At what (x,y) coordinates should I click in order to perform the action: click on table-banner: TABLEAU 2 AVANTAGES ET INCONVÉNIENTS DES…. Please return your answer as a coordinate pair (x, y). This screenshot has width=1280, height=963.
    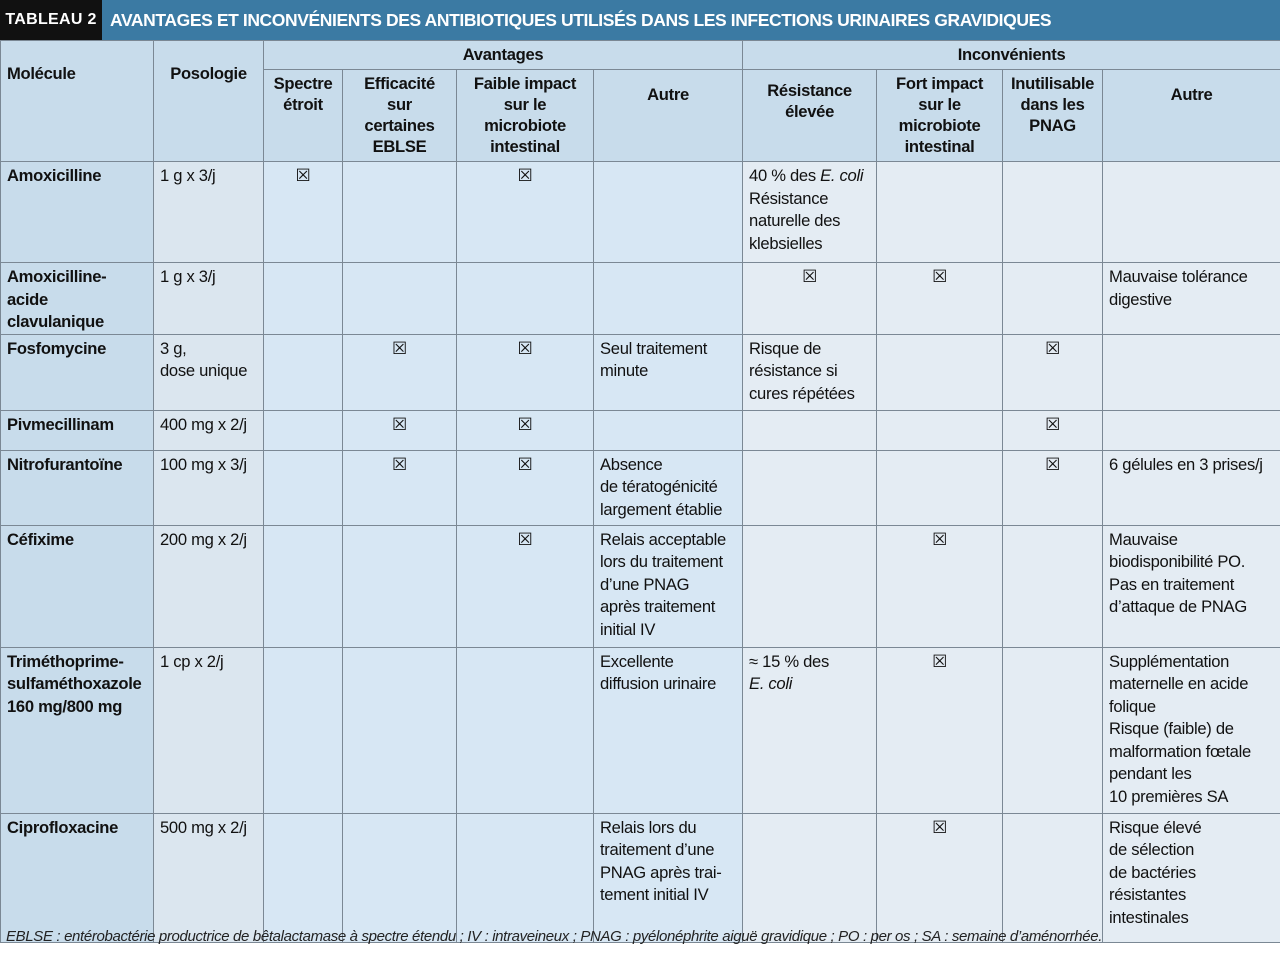
    Looking at the image, I should click on (640, 20).